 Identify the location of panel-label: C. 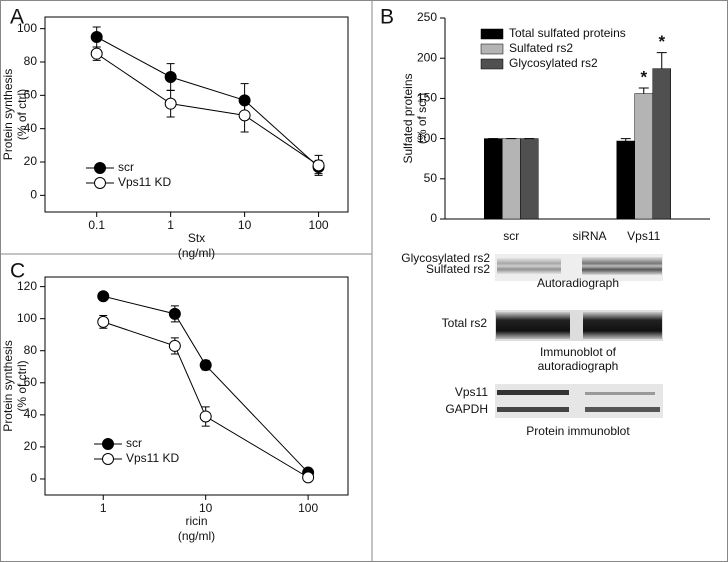
(17, 271).